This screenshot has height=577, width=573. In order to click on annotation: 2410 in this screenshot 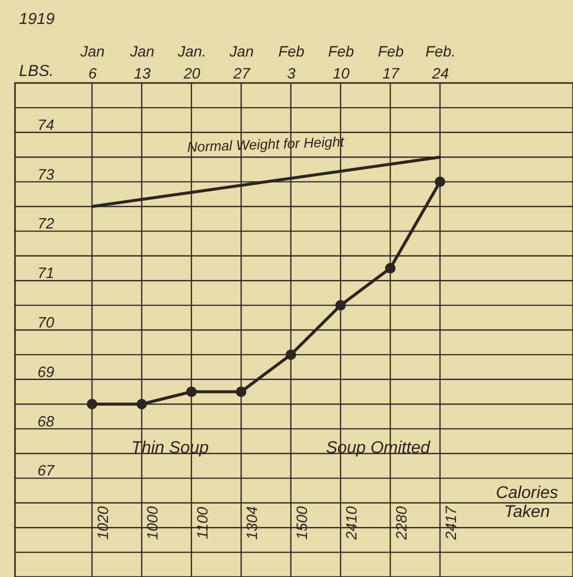, I will do `click(352, 523)`.